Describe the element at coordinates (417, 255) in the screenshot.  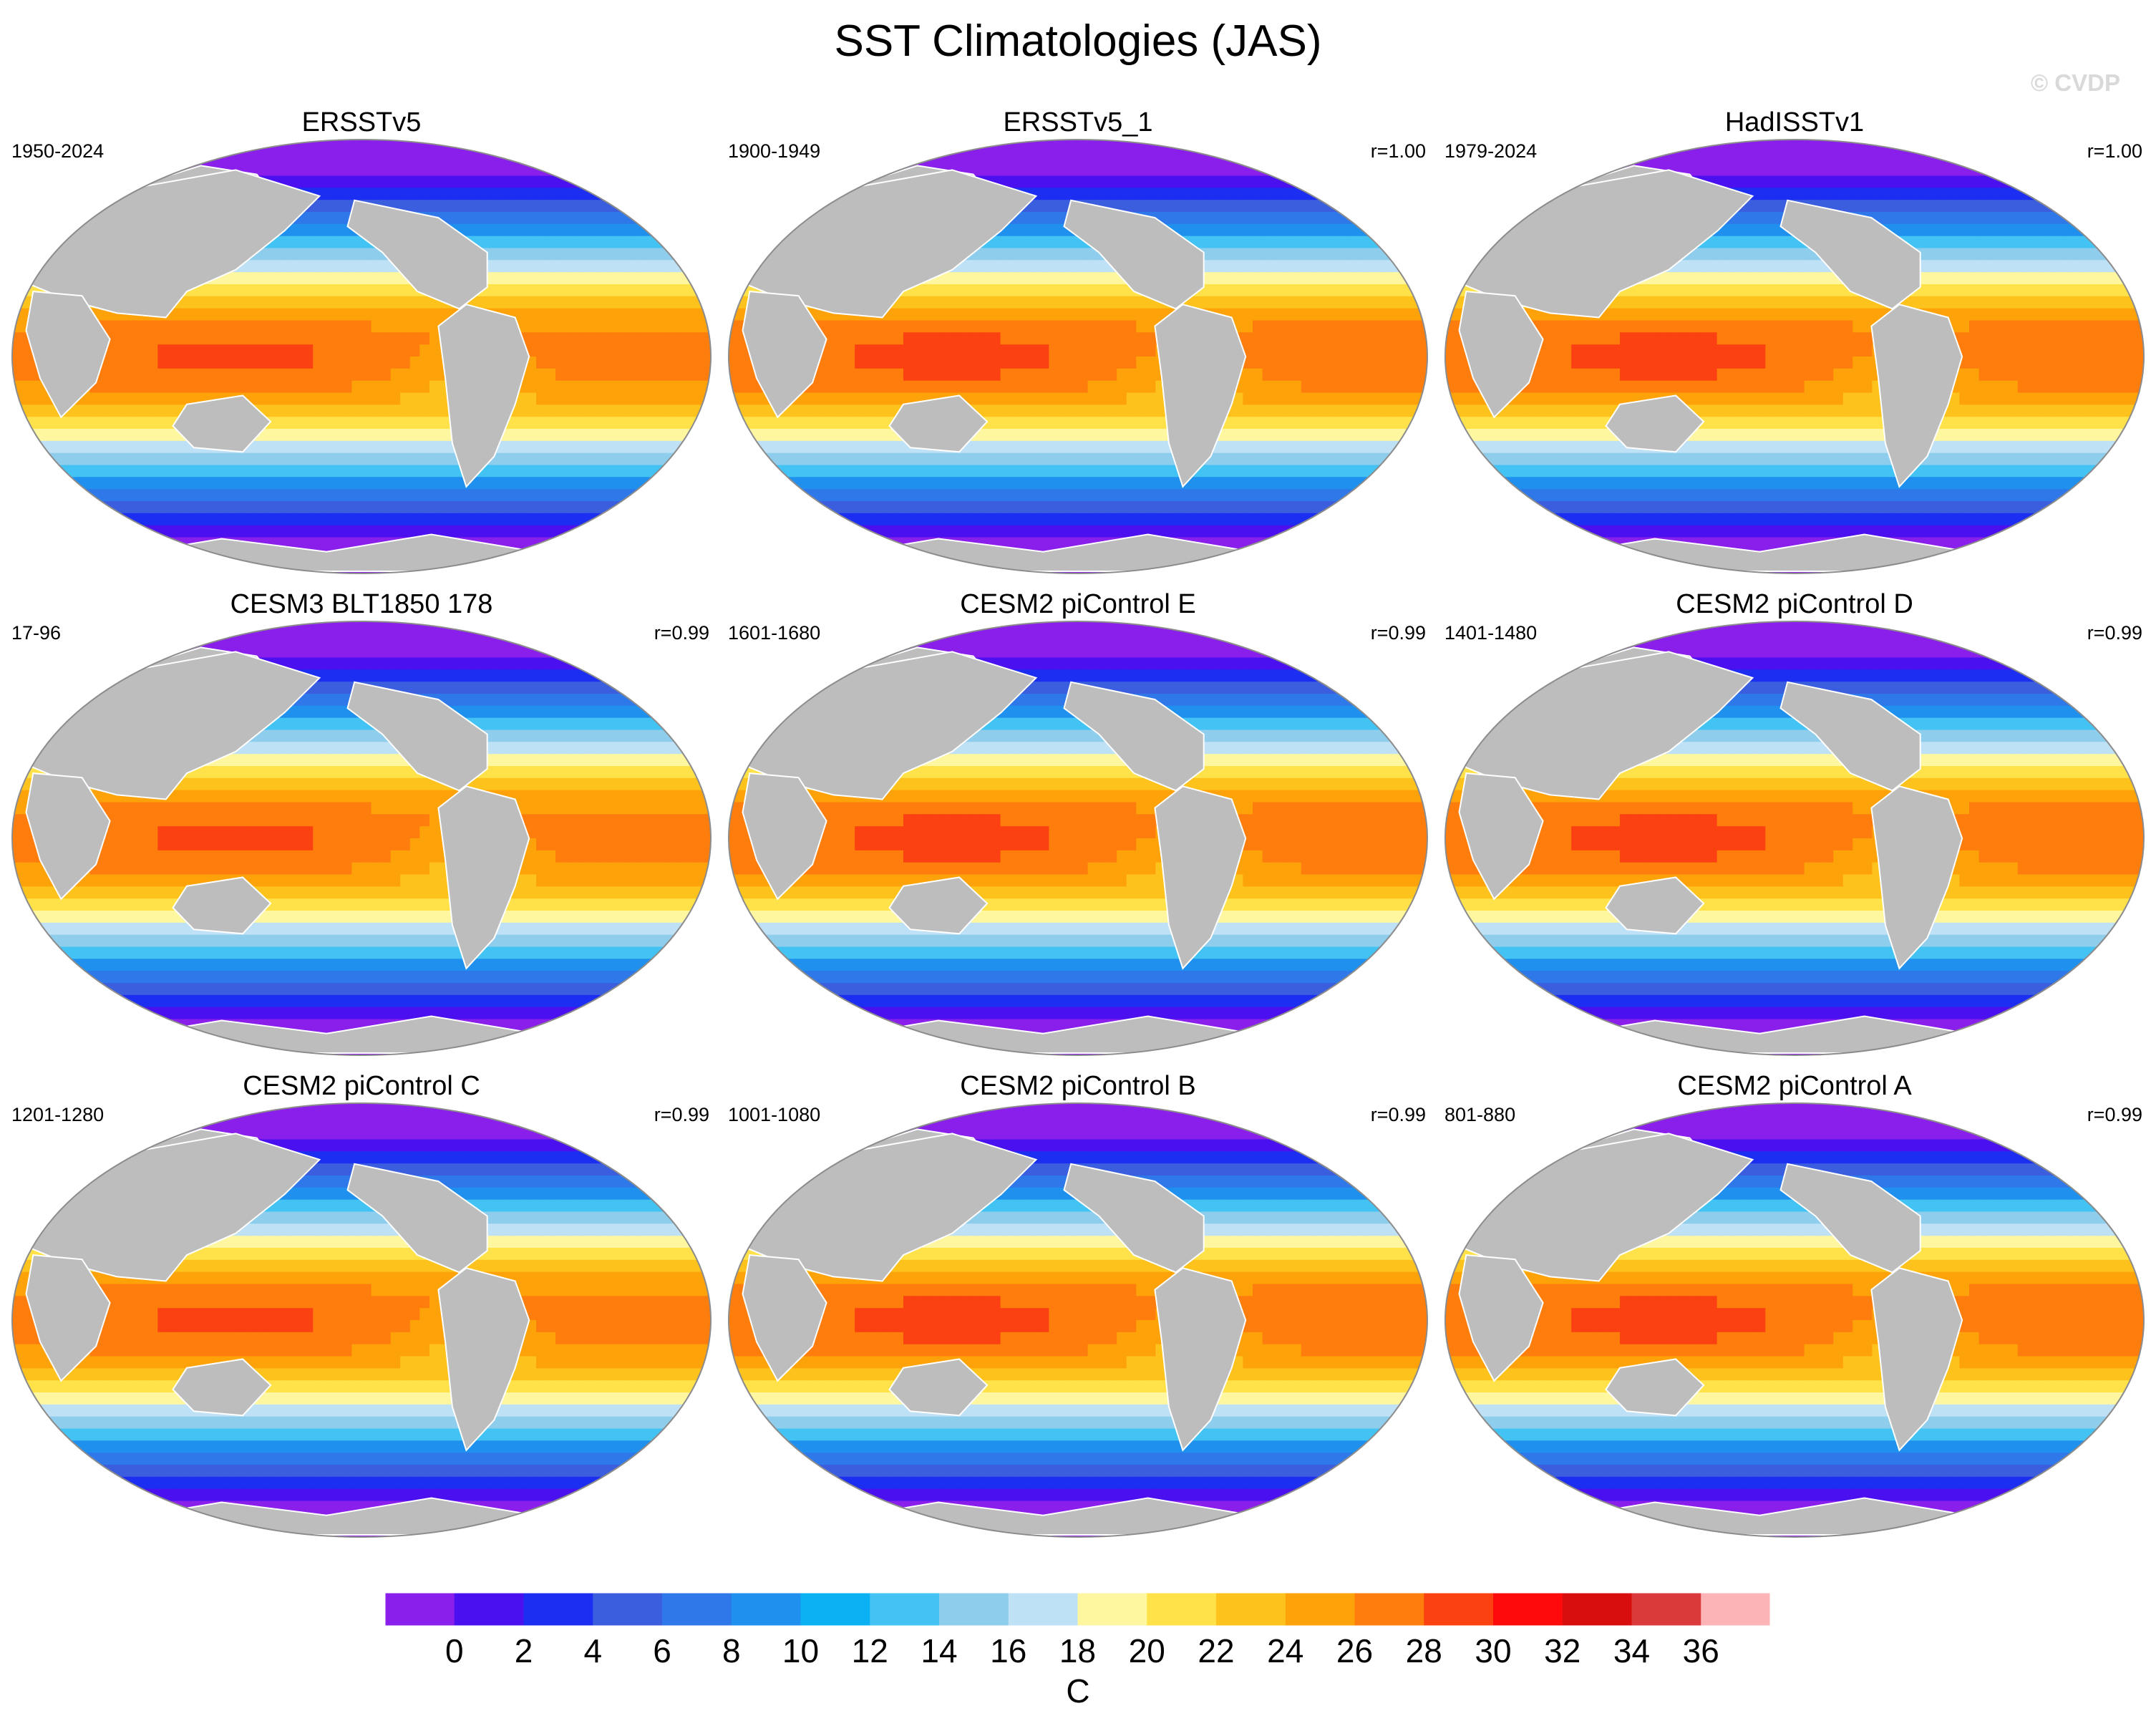
I see `land-polygon` at that location.